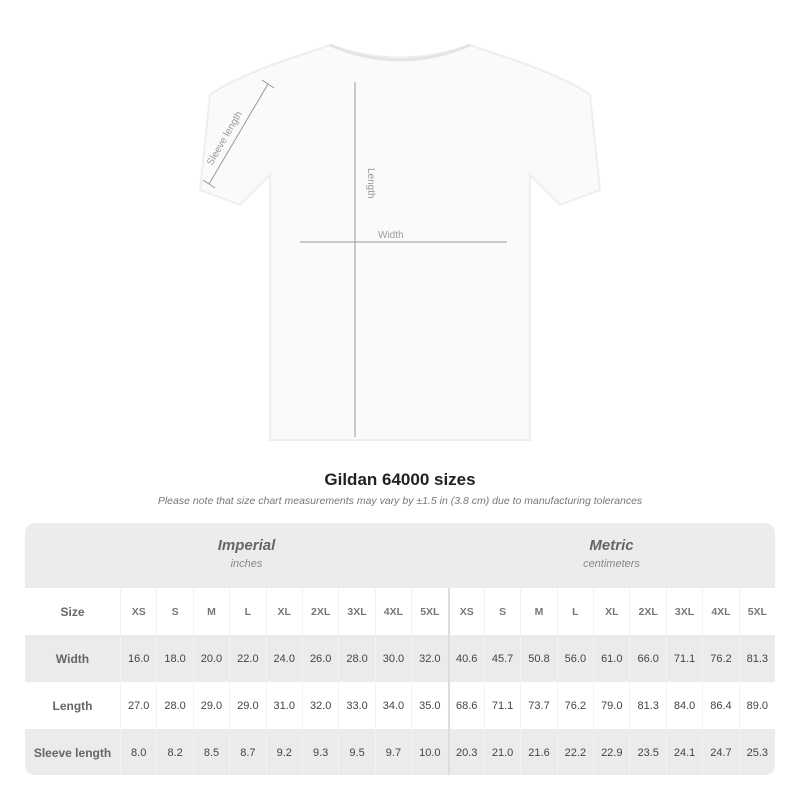 The height and width of the screenshot is (800, 800). What do you see at coordinates (683, 611) in the screenshot?
I see `metric-cell: 3XL` at bounding box center [683, 611].